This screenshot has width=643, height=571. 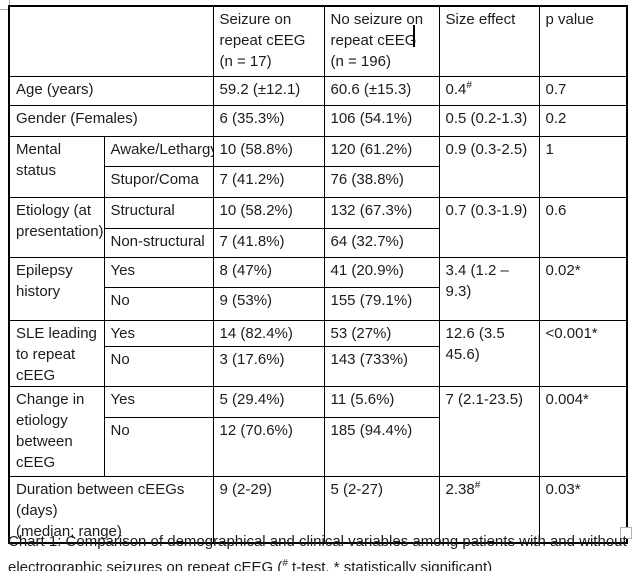 What do you see at coordinates (145, 565) in the screenshot?
I see `caption-line2: electrographic seizures on repeat cEEG (` at bounding box center [145, 565].